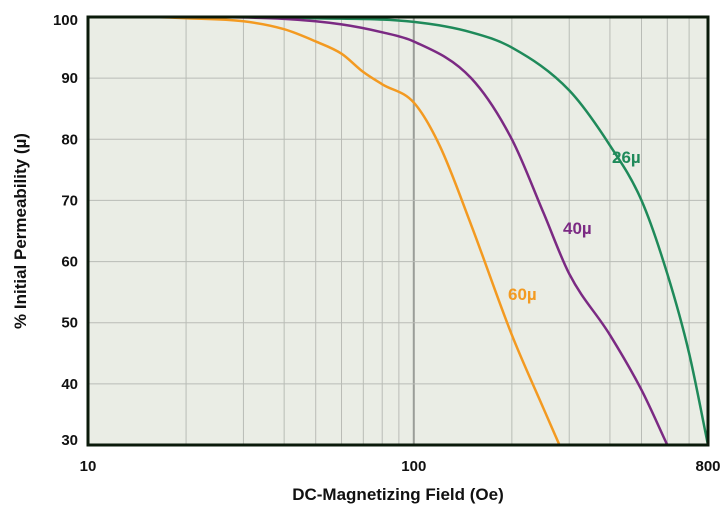 This screenshot has width=720, height=519. Describe the element at coordinates (707, 466) in the screenshot. I see `x-tick-label: 800` at that location.